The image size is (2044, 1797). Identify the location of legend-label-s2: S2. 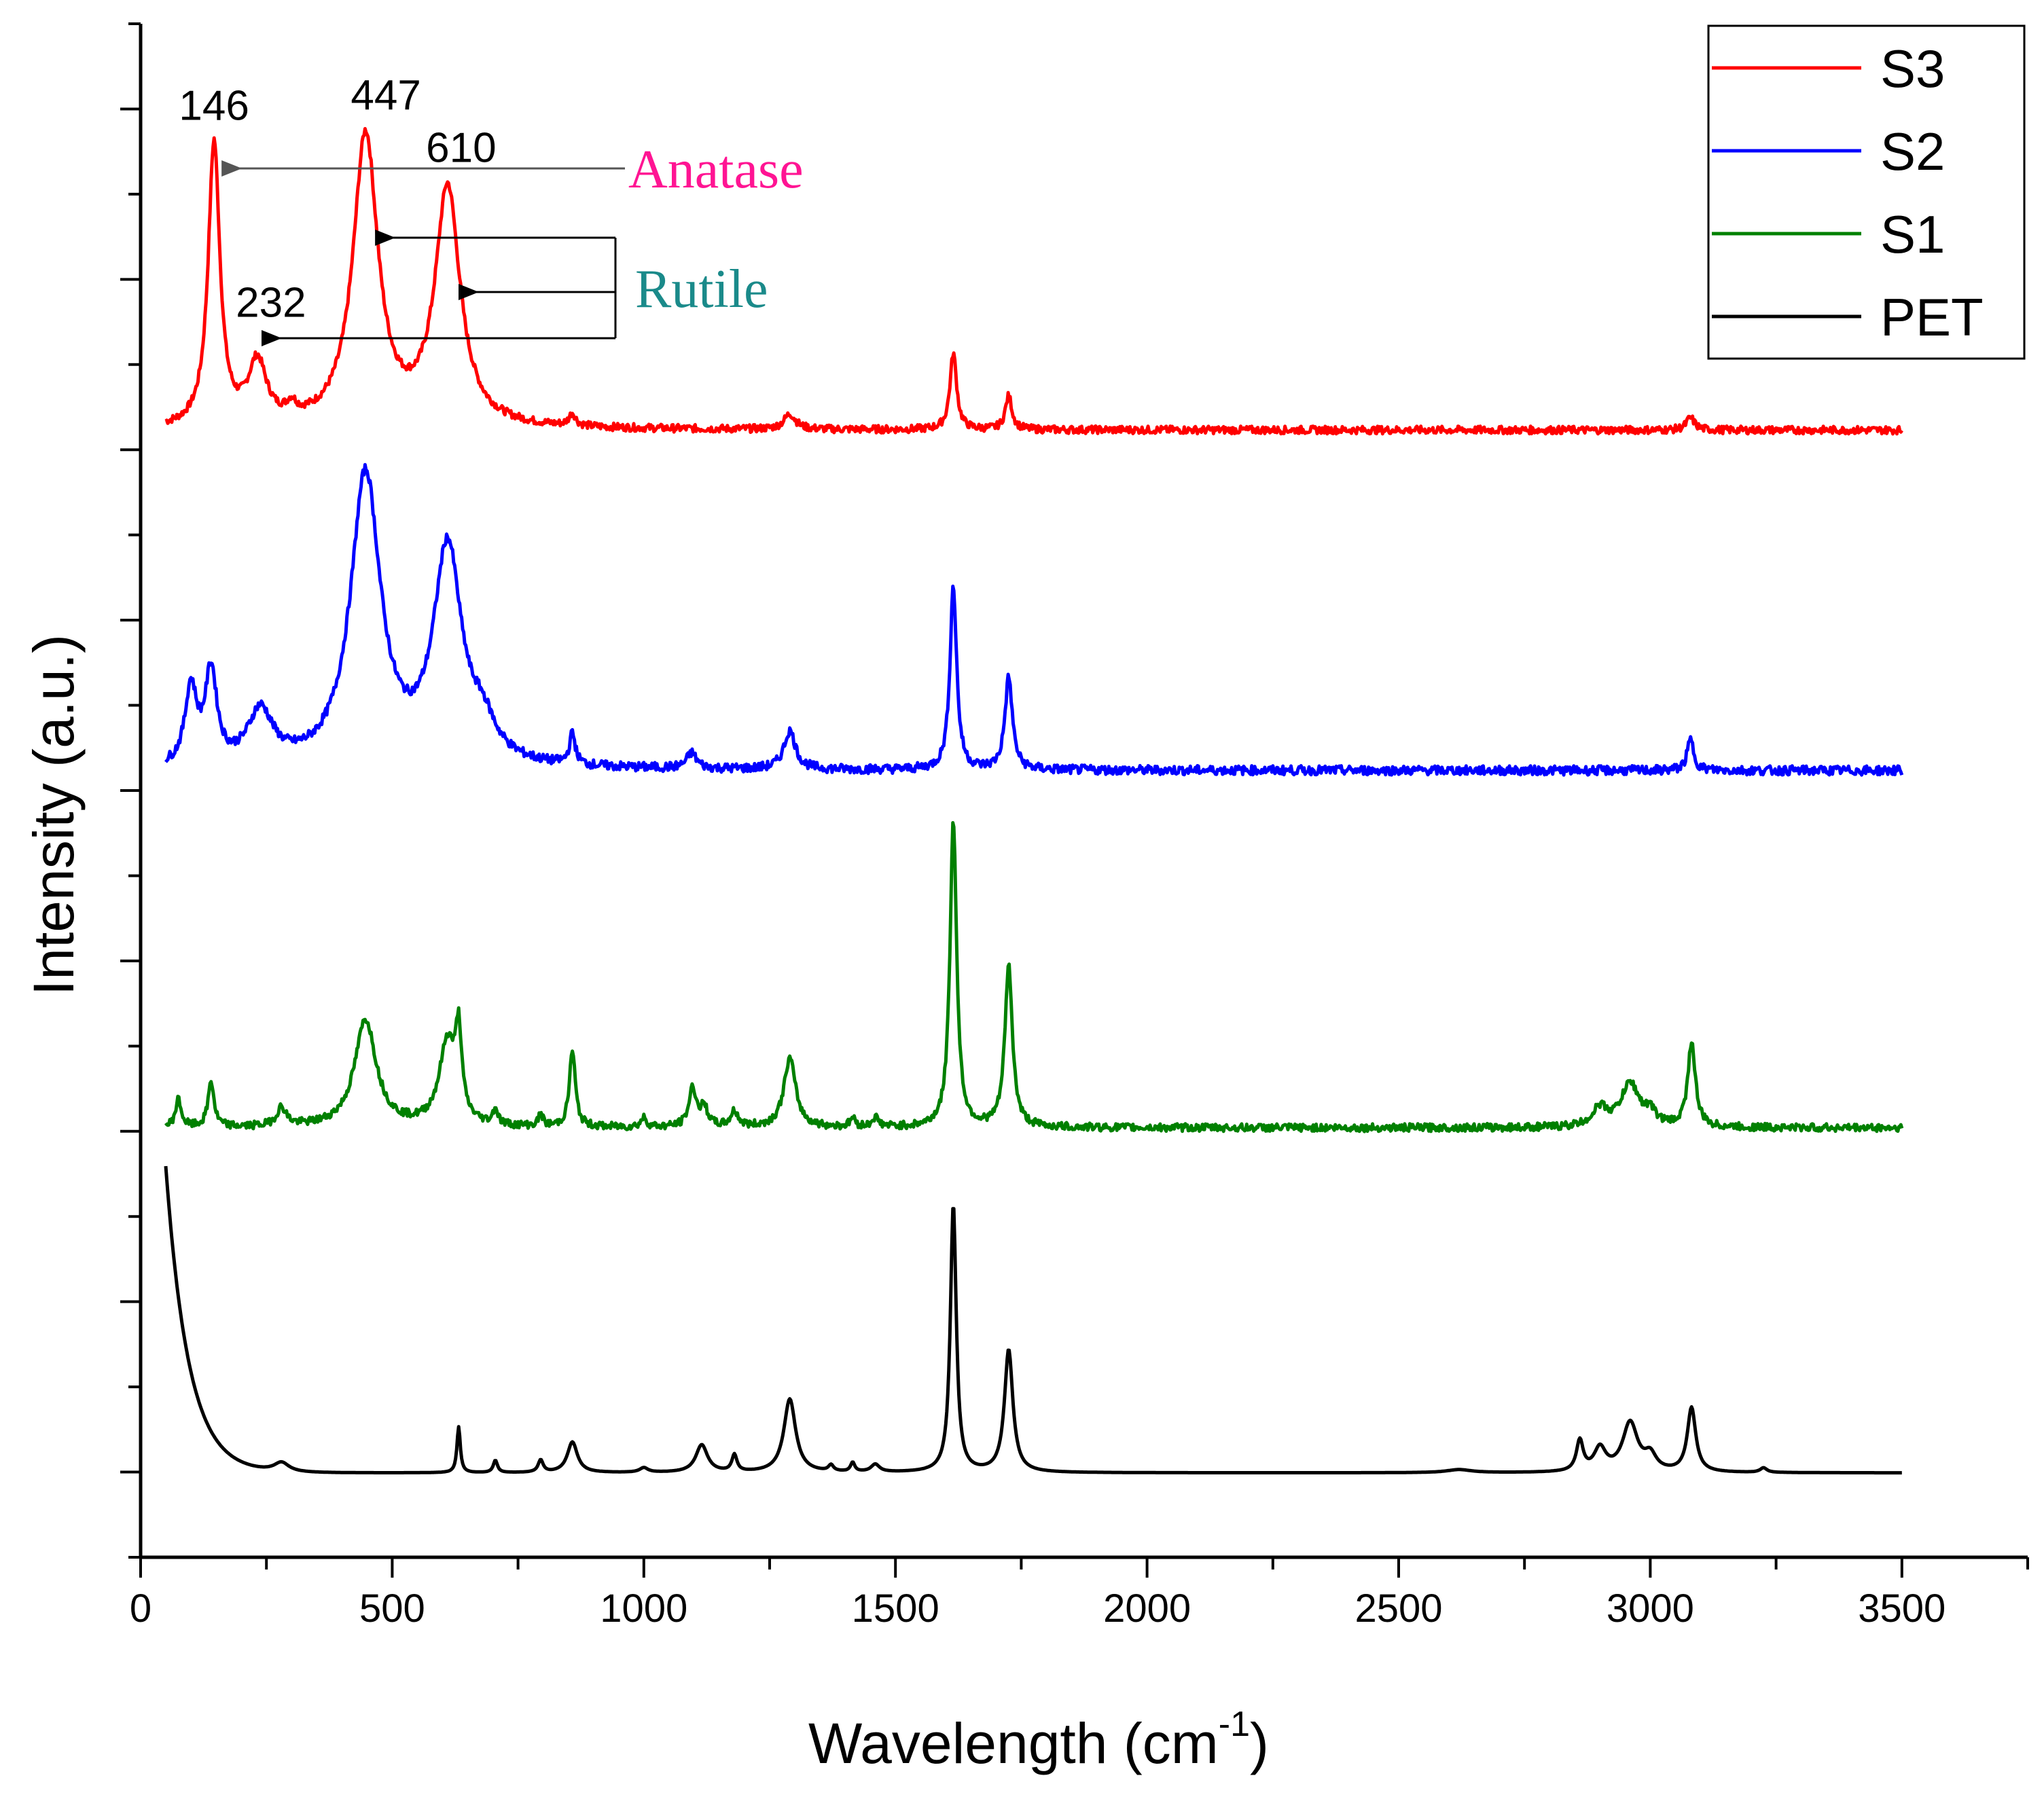
(1912, 151).